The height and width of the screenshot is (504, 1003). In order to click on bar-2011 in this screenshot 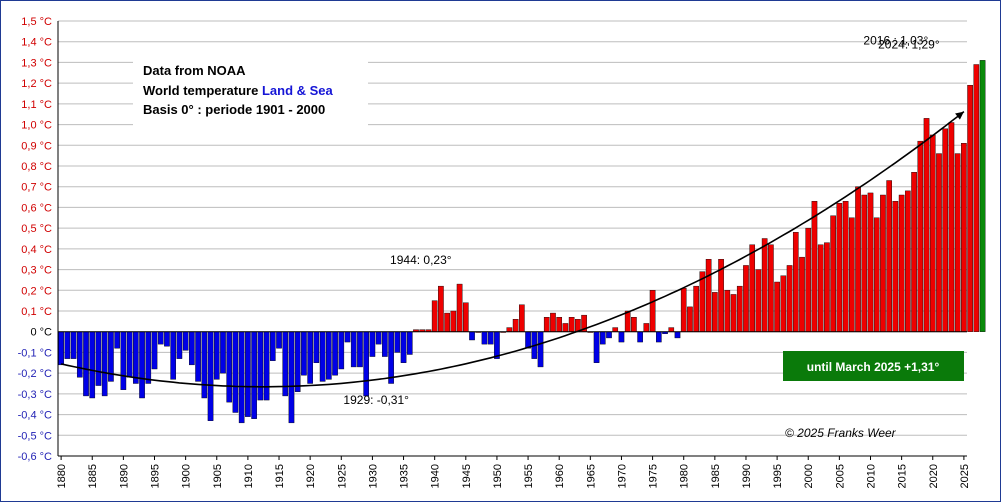, I will do `click(876, 274)`.